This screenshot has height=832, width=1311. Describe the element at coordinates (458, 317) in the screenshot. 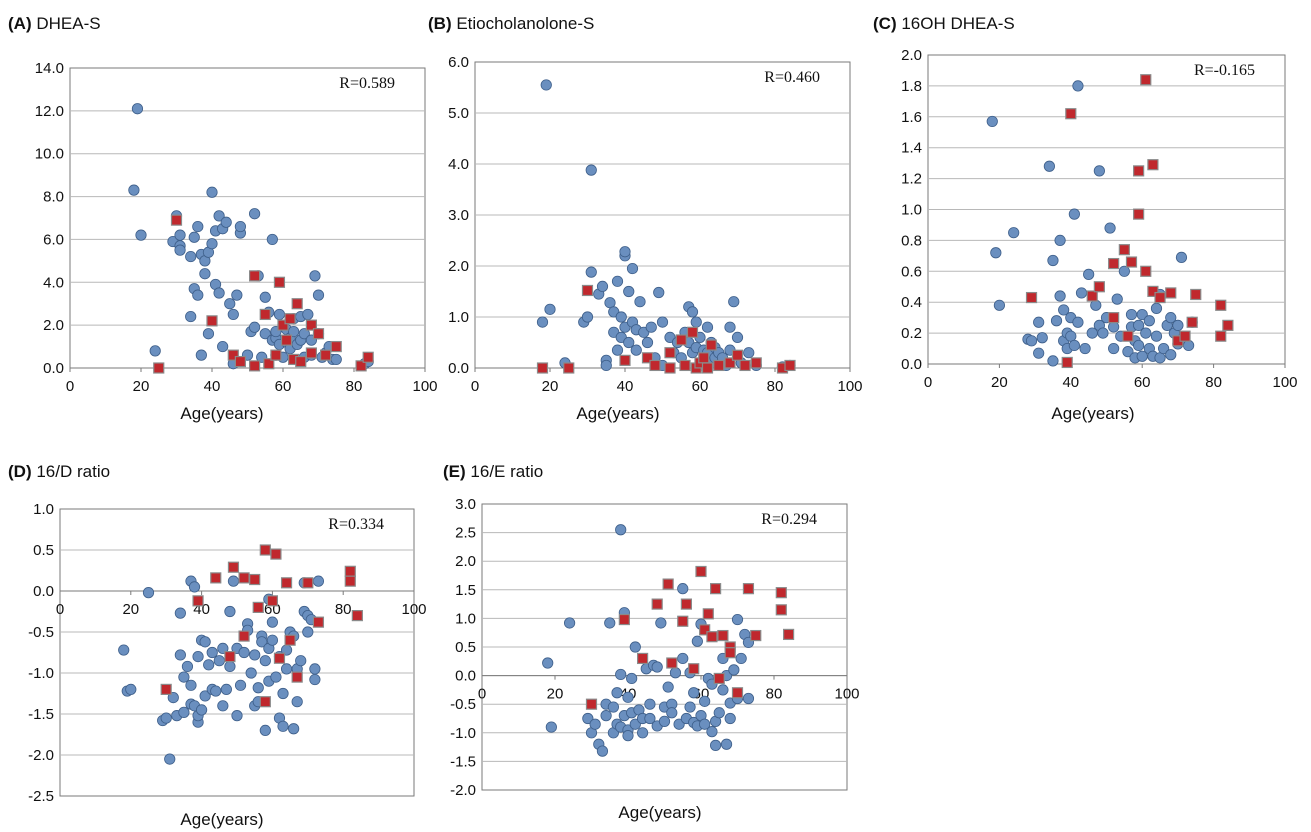

I see `chart-b-ytick-label: 1.0` at that location.